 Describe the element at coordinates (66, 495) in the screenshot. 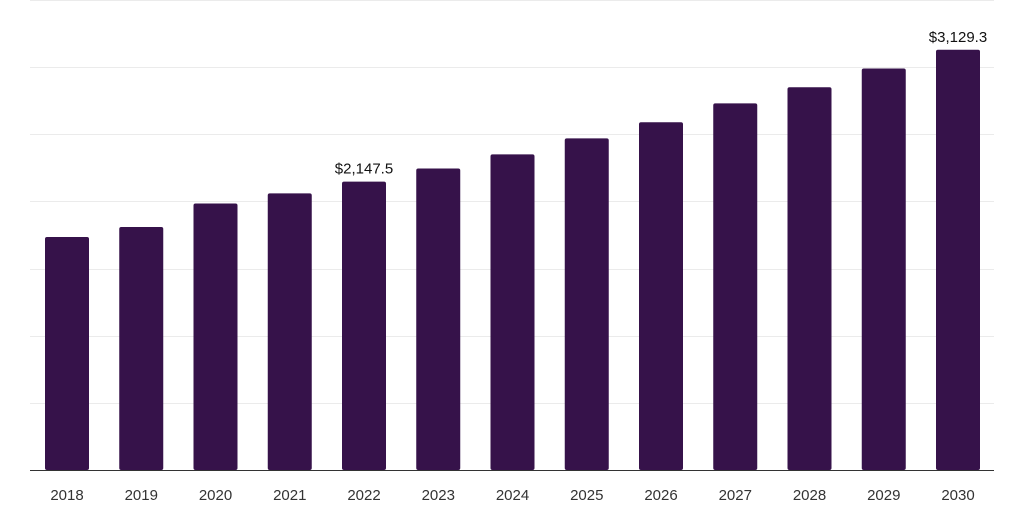

I see `x-tick-label-2018: 2018` at that location.